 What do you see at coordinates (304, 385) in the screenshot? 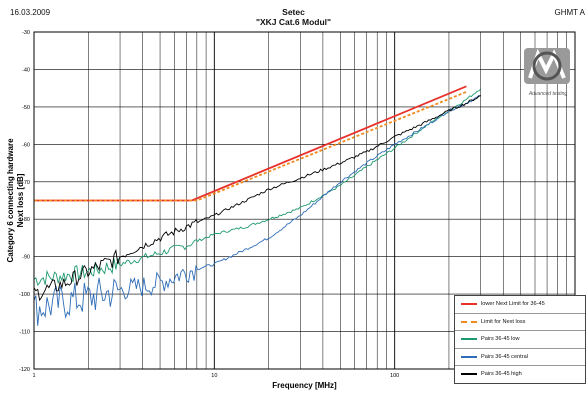
I see `x-axis-label: Frequency [MHz]` at bounding box center [304, 385].